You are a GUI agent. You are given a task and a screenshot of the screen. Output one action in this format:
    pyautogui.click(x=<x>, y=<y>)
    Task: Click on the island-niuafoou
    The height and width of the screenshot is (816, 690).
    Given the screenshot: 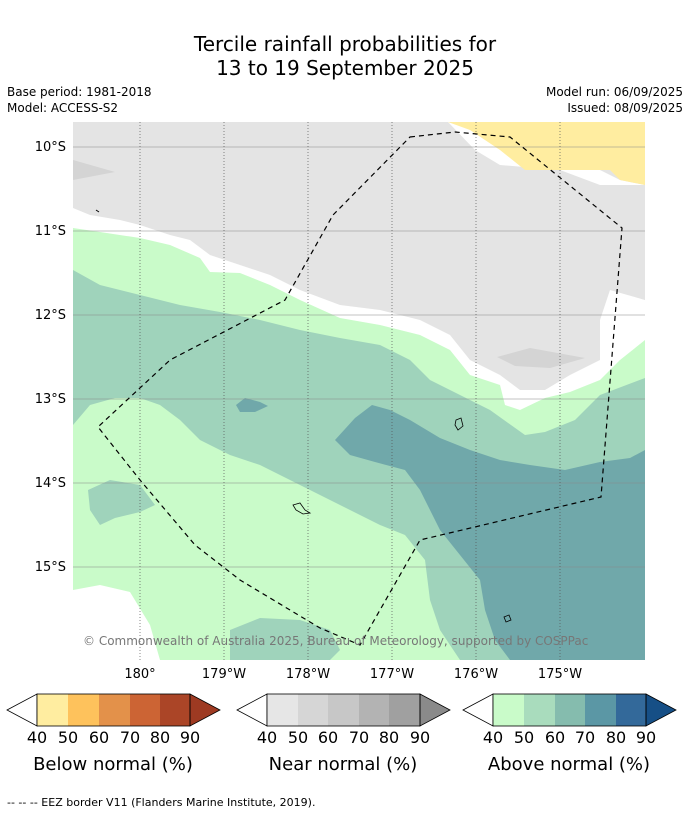 What is the action you would take?
    pyautogui.click(x=507, y=618)
    